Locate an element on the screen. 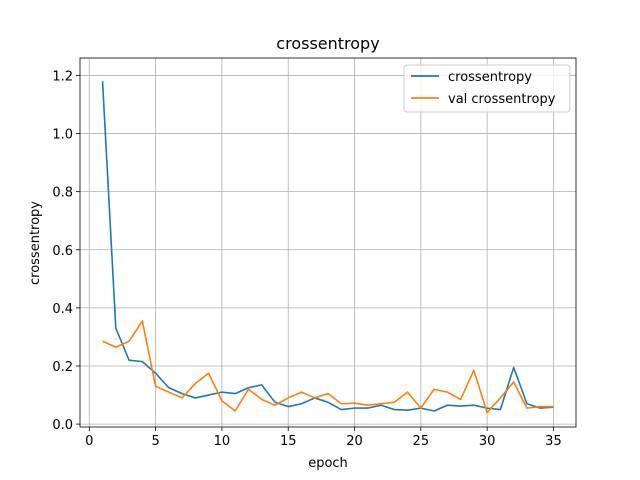  y-tick-label: 0.8 is located at coordinates (62, 193).